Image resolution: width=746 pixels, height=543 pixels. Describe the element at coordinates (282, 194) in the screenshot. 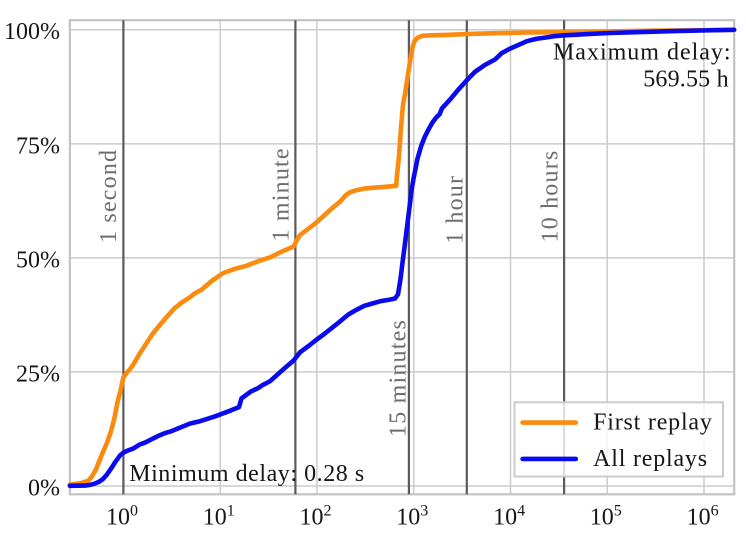

I see `svg-text: 1 minute` at that location.